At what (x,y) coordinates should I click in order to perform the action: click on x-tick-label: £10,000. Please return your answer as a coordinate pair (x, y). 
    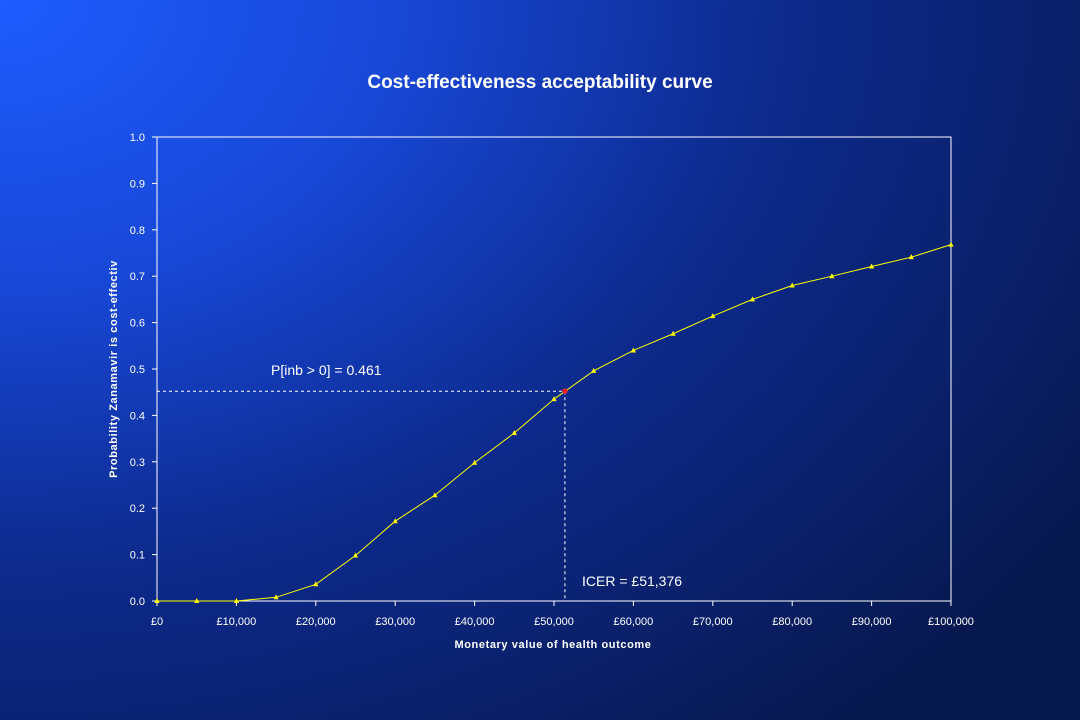
    Looking at the image, I should click on (237, 622).